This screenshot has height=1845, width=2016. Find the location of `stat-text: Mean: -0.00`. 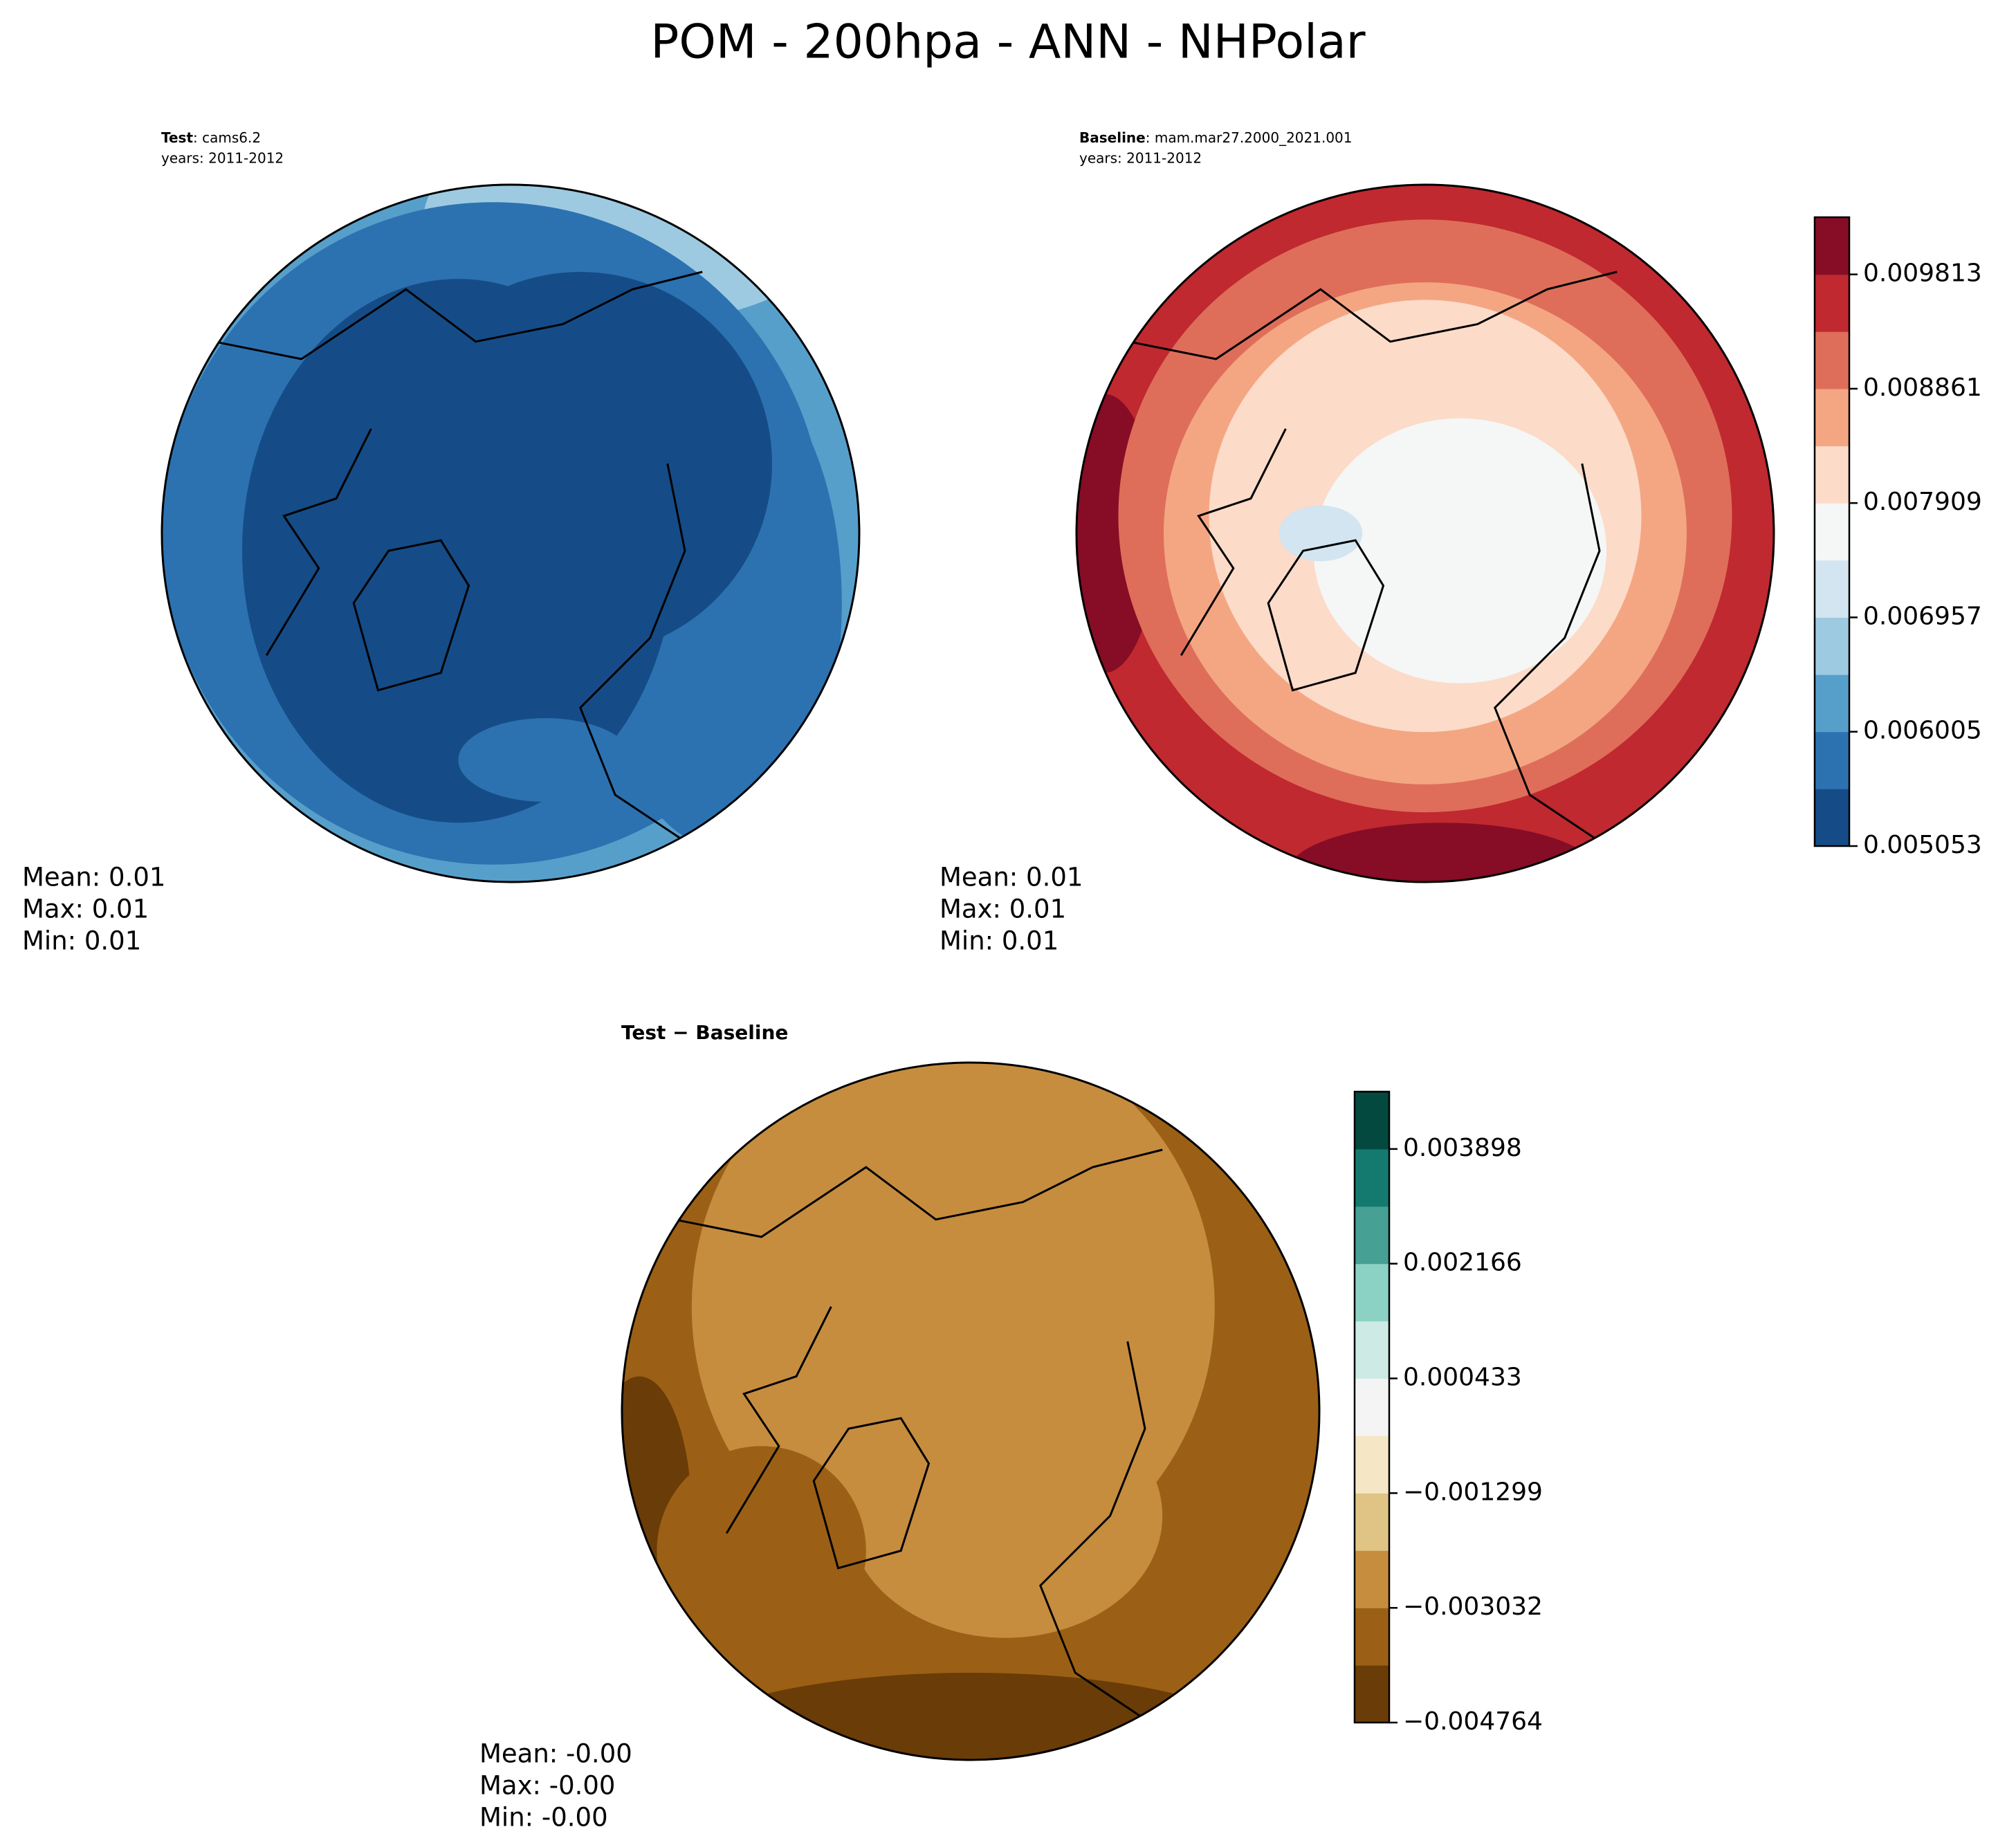

stat-text: Mean: -0.00 is located at coordinates (555, 1754).